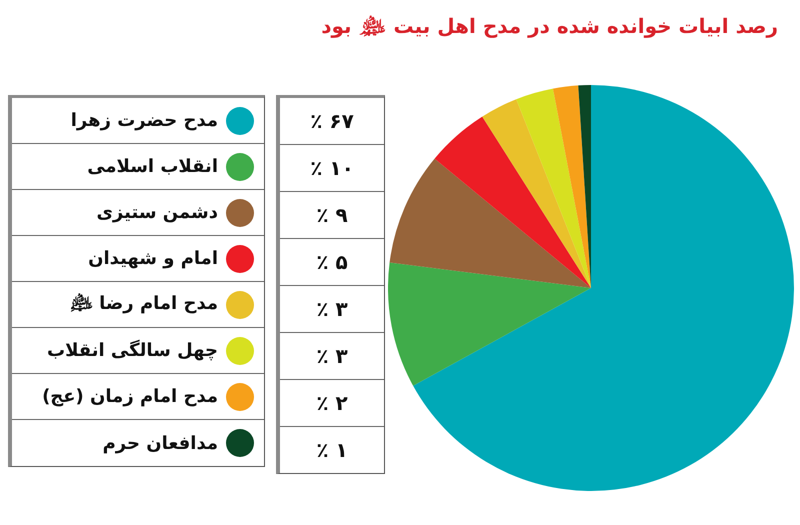 This screenshot has height=525, width=800. Describe the element at coordinates (132, 350) in the screenshot. I see `legend-label: چهل سالگی انقلاب` at that location.